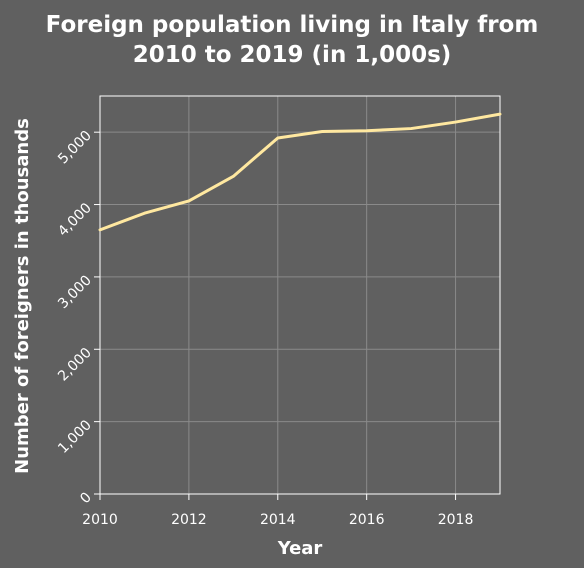 The height and width of the screenshot is (568, 584). What do you see at coordinates (189, 520) in the screenshot?
I see `x-tick-label: 2012` at bounding box center [189, 520].